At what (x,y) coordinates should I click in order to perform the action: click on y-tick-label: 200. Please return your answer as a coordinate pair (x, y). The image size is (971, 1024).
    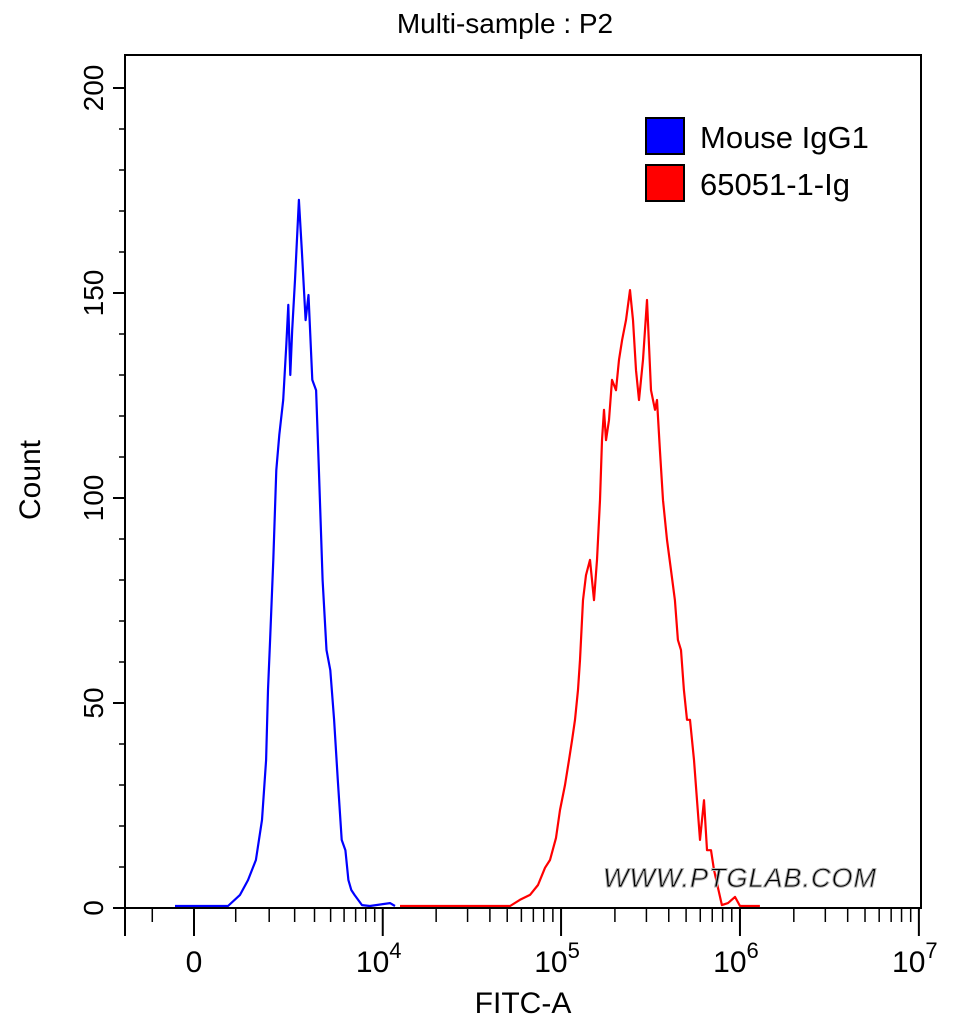
    Looking at the image, I should click on (93, 88).